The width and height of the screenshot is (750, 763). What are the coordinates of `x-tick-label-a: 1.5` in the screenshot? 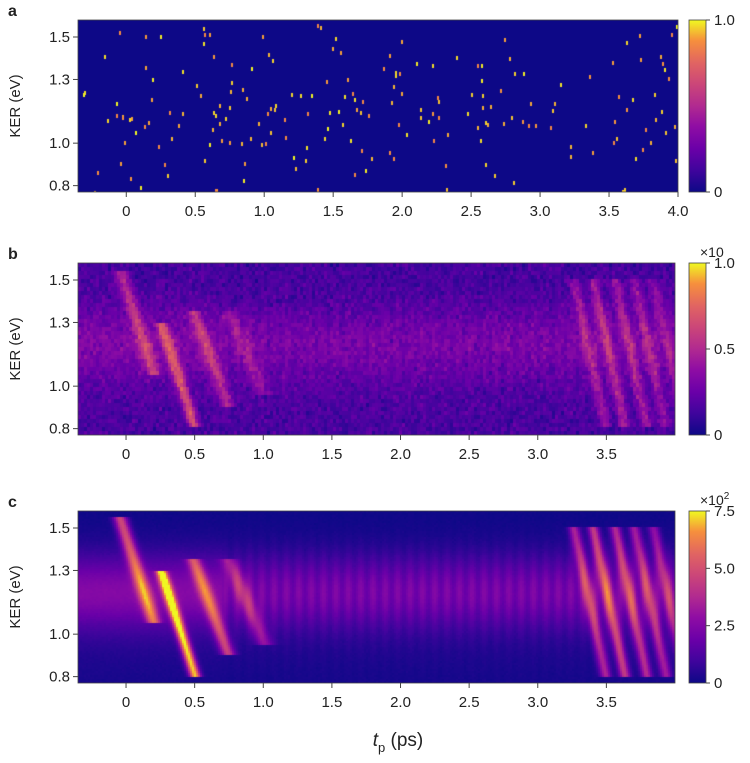 It's located at (333, 211).